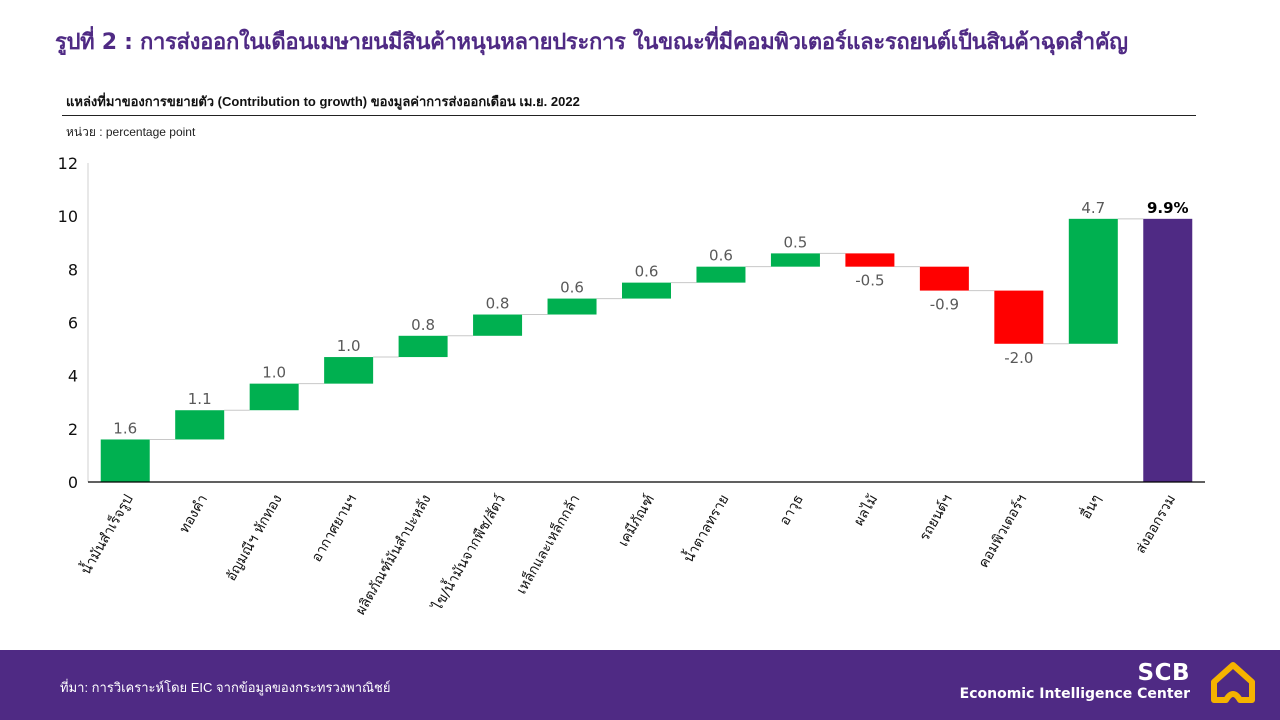  I want to click on x-tick-label: ไข/น้ำมันจากพืช/สัตว์, so click(468, 552).